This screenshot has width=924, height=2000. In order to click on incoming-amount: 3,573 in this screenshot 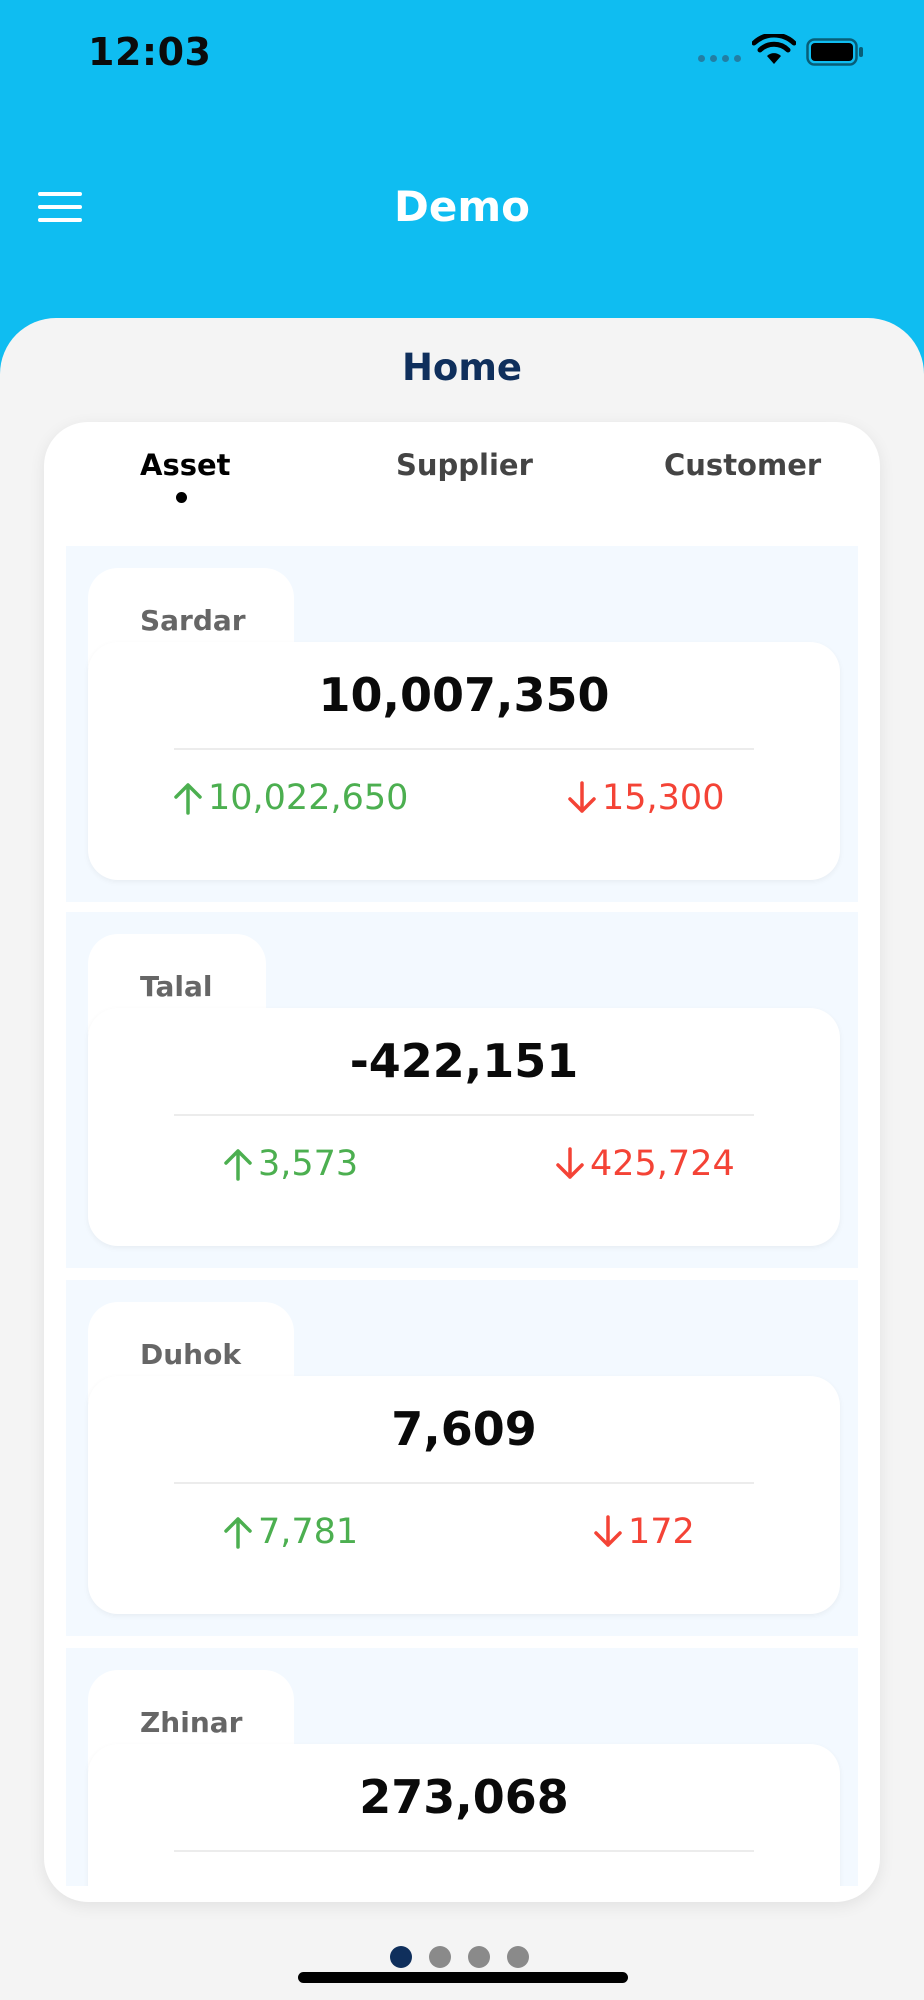, I will do `click(290, 1164)`.